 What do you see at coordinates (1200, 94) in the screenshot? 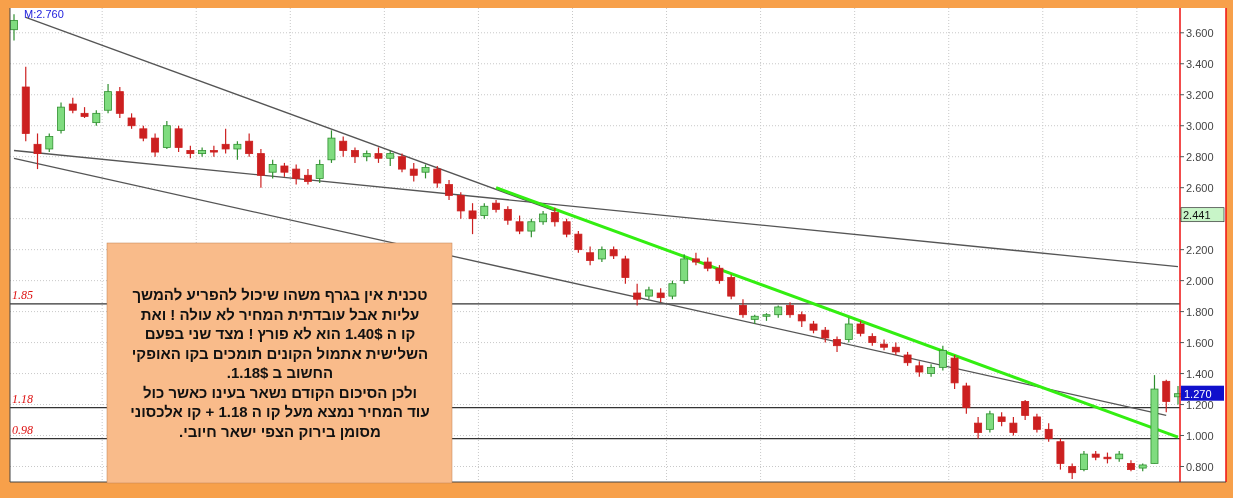
I see `y-tick-label: 3.200` at bounding box center [1200, 94].